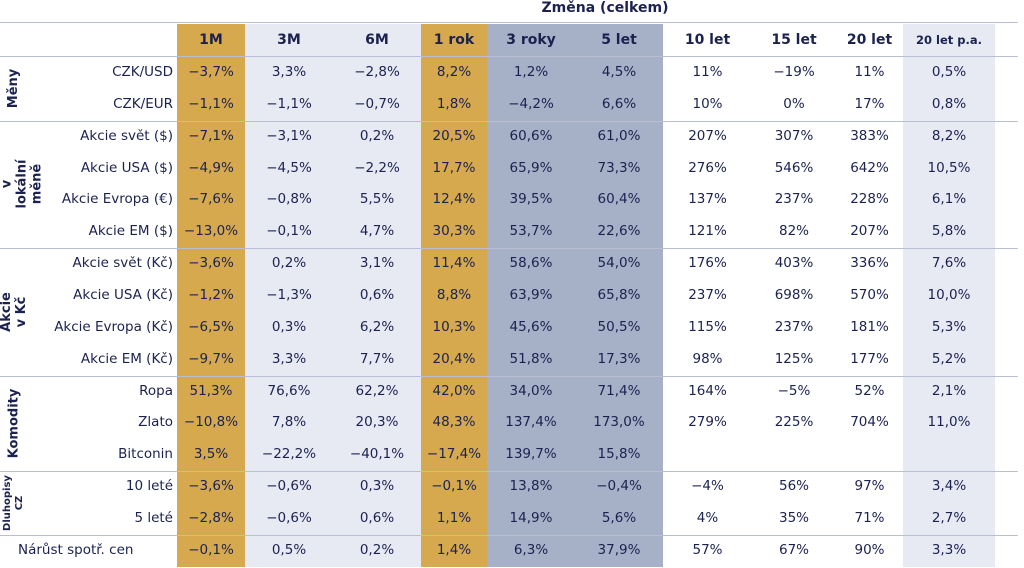 This screenshot has width=1024, height=568. Describe the element at coordinates (76, 549) in the screenshot. I see `row-label: Nárůst spotř. cen` at that location.